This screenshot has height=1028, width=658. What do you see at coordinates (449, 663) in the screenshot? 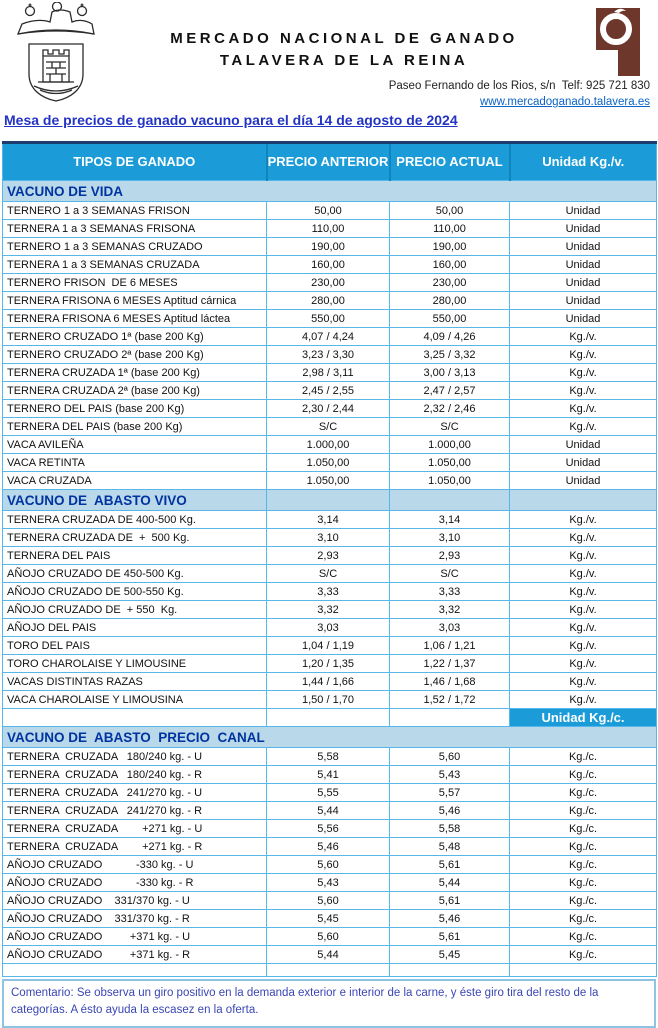
I see `cell-precio-actual: 1,22 / 1,37` at bounding box center [449, 663].